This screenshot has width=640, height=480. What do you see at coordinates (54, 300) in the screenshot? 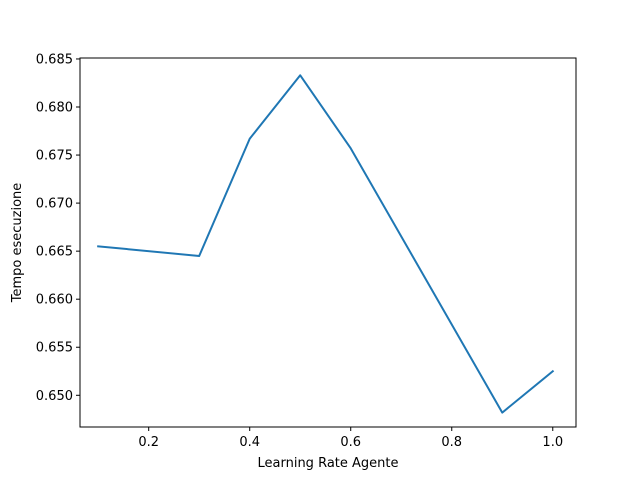
I see `y-tick-label: 0.660` at bounding box center [54, 300].